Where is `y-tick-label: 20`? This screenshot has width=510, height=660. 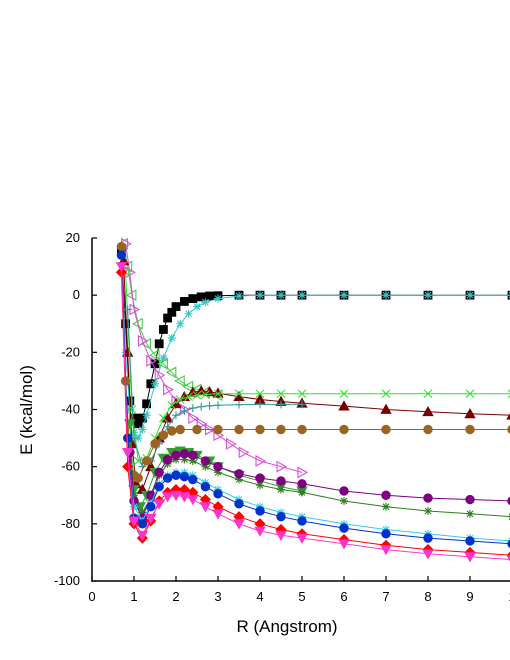 y-tick-label: 20 is located at coordinates (73, 237).